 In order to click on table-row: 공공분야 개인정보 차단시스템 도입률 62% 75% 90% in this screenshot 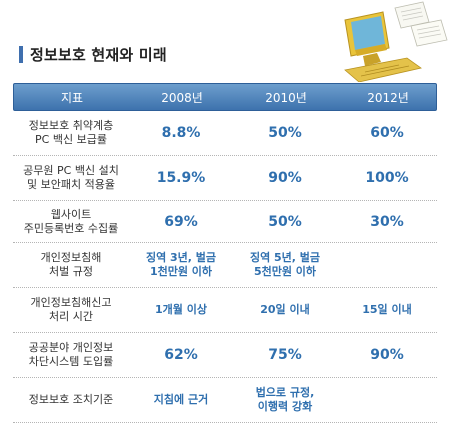, I will do `click(225, 355)`.